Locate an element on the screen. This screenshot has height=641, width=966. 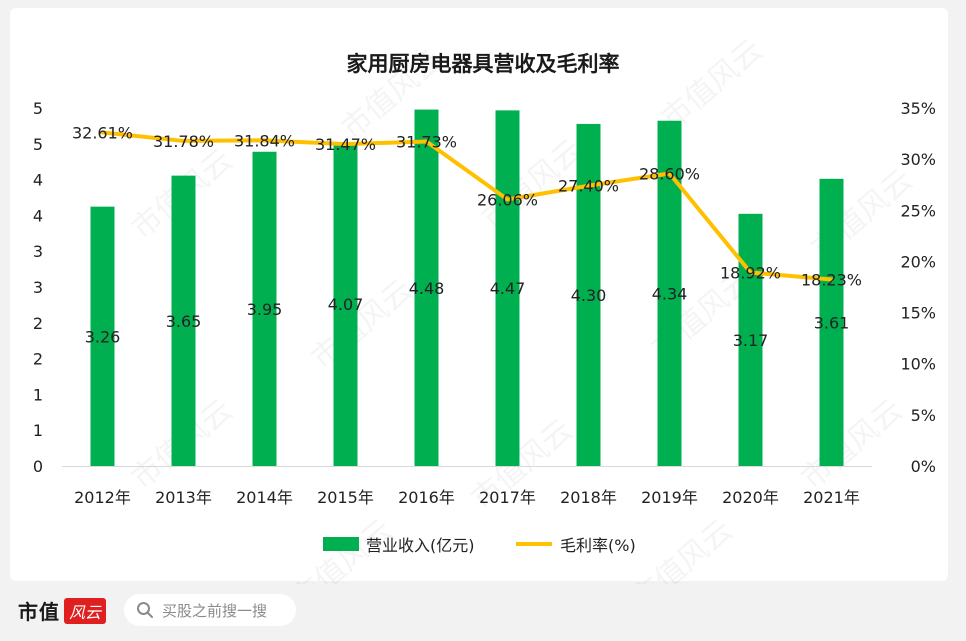
line-data-label: 31.73% is located at coordinates (426, 141).